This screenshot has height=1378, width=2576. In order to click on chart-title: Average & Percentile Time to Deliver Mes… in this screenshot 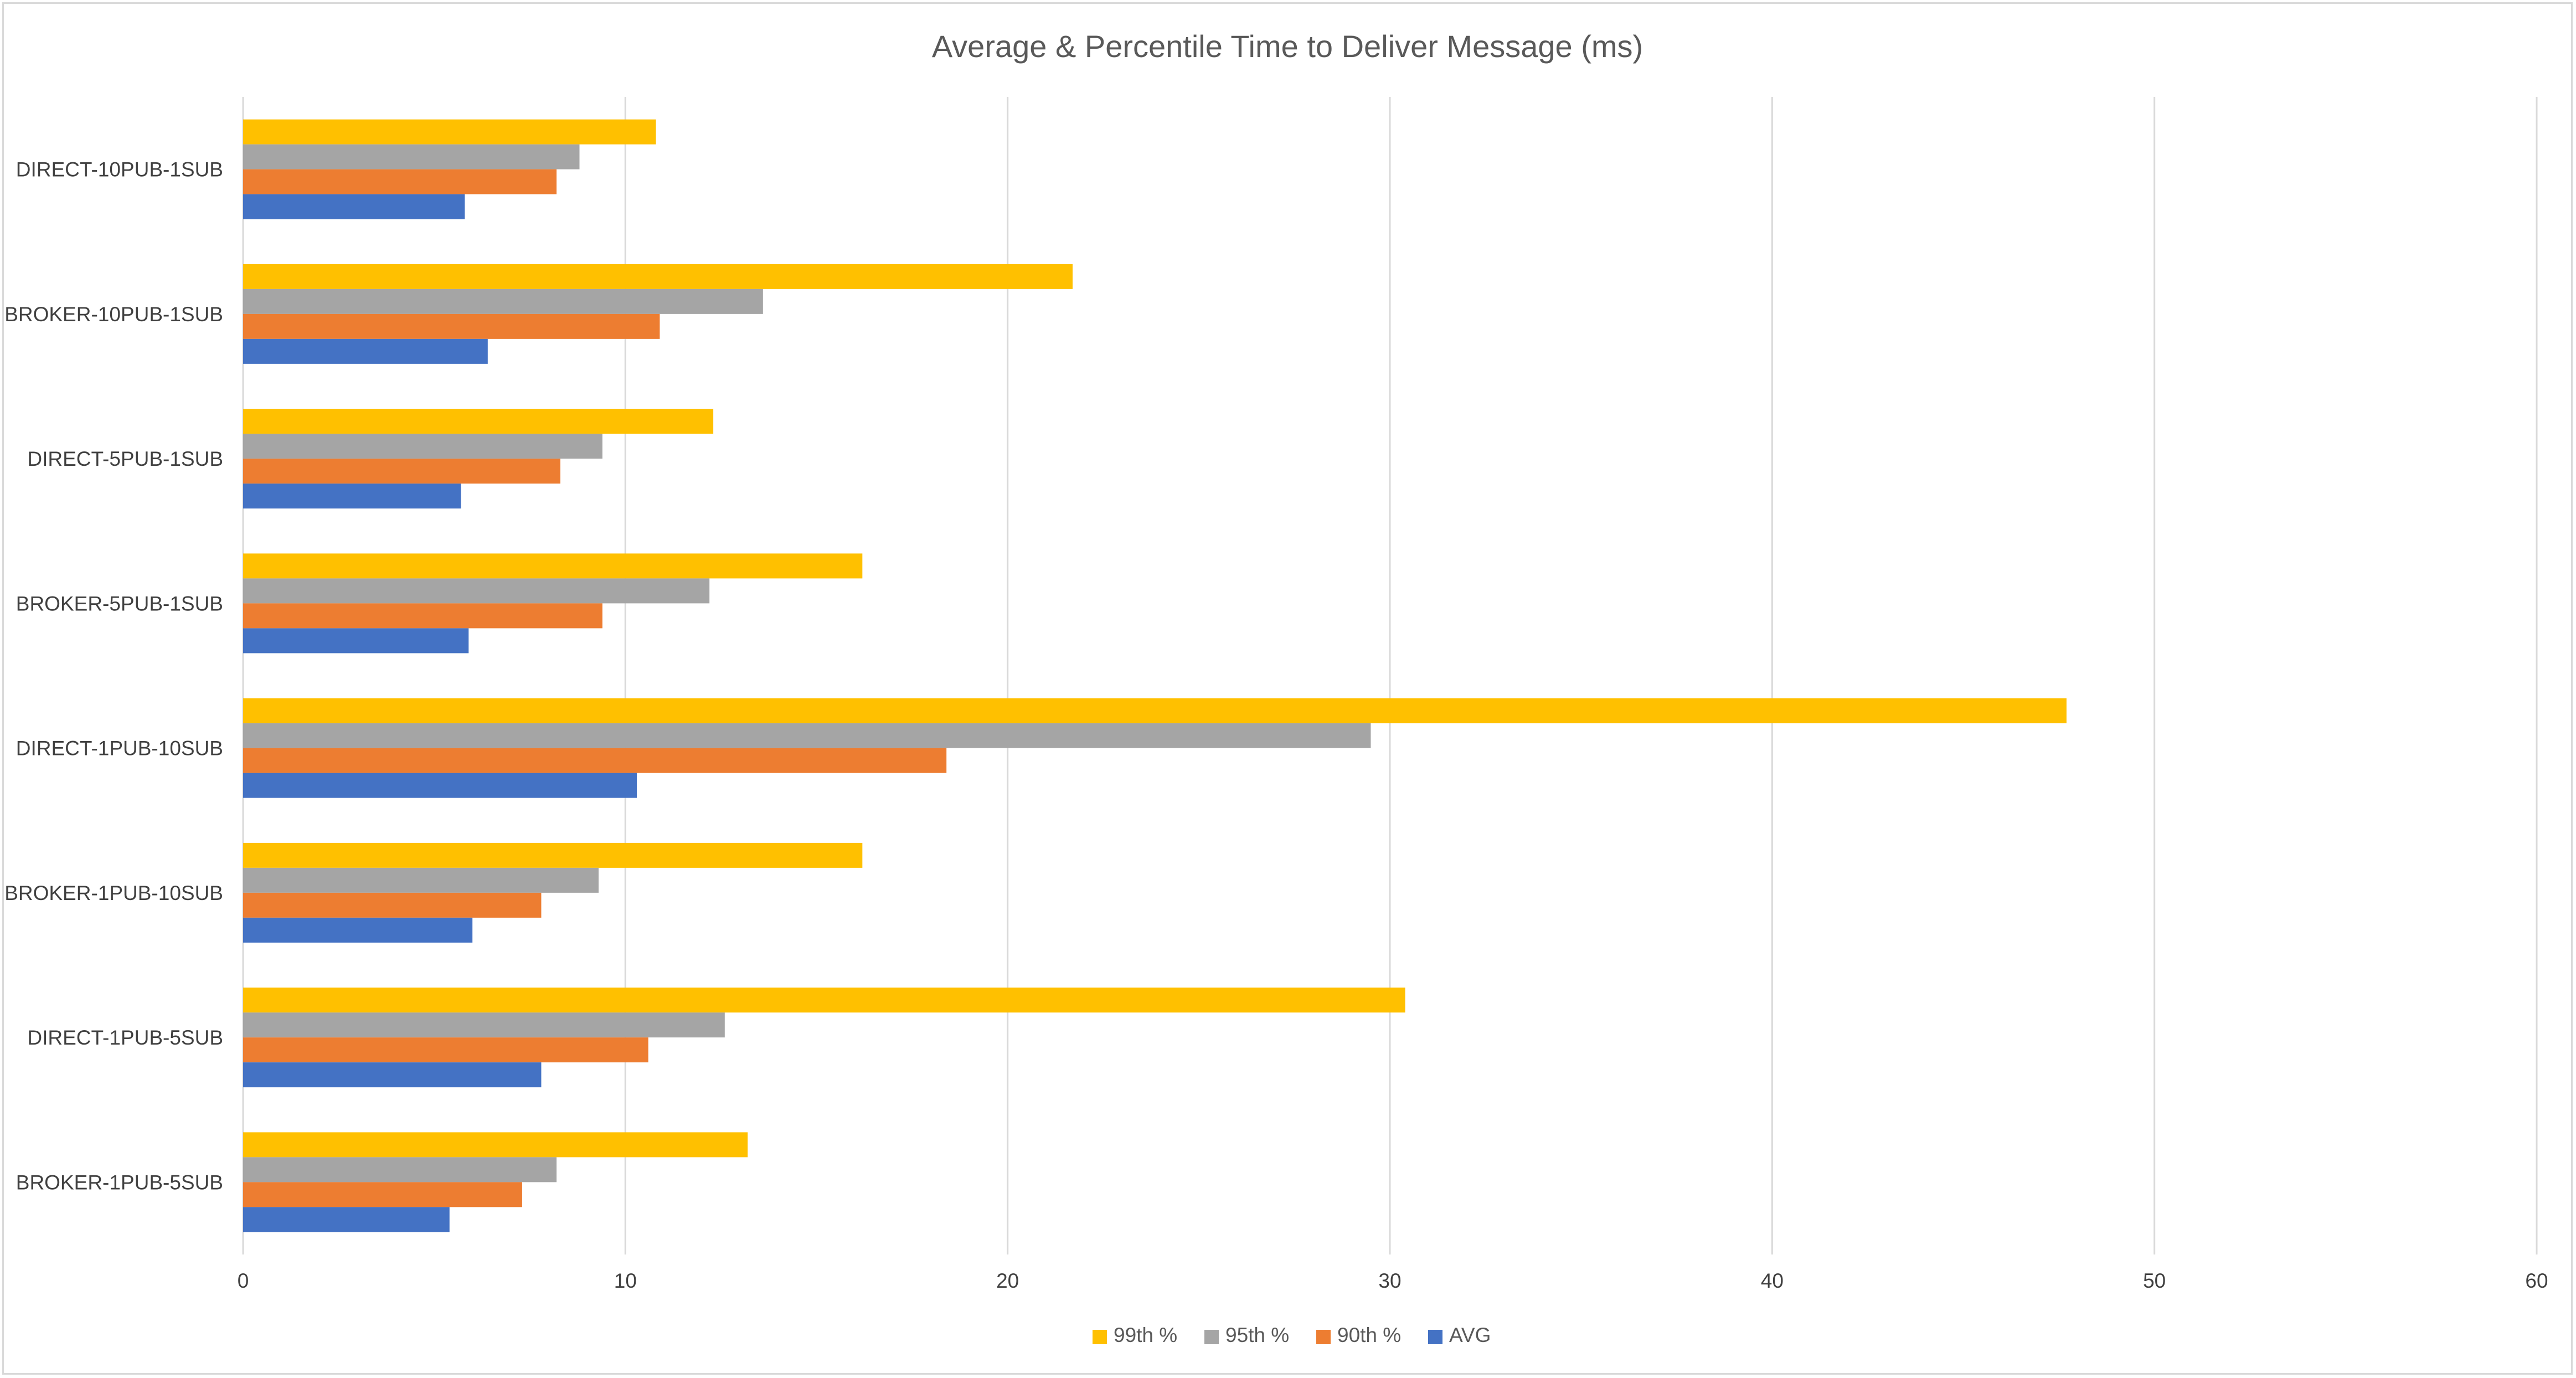, I will do `click(1287, 46)`.